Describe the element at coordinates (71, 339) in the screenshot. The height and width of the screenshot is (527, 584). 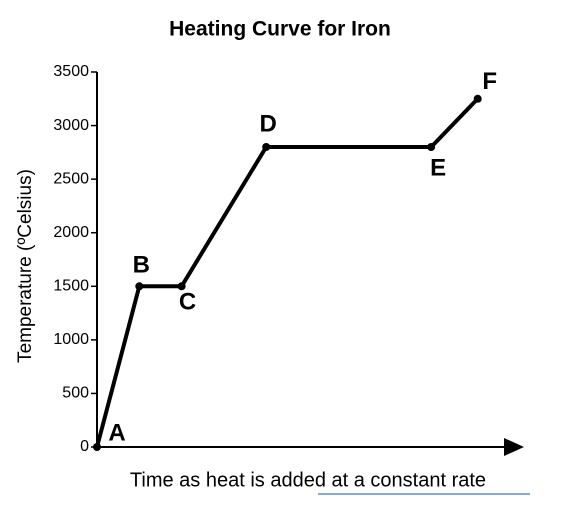
I see `y-tick-label: 1000` at that location.